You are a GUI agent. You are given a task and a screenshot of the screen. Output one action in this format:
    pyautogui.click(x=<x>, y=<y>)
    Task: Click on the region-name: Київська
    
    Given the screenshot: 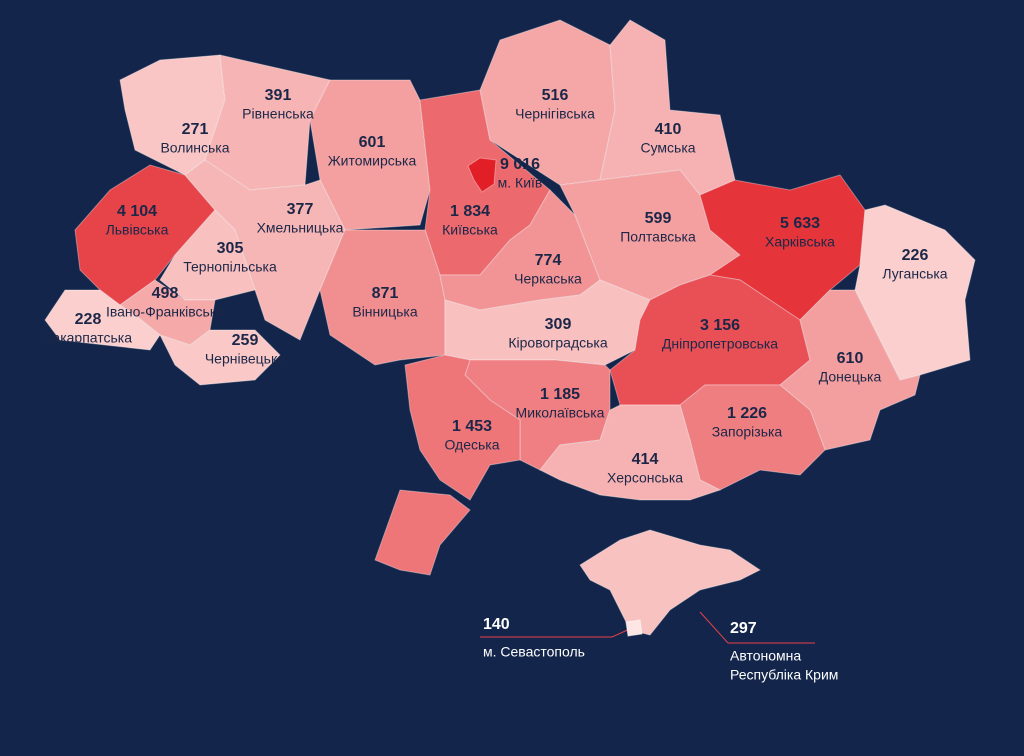 What is the action you would take?
    pyautogui.click(x=470, y=230)
    